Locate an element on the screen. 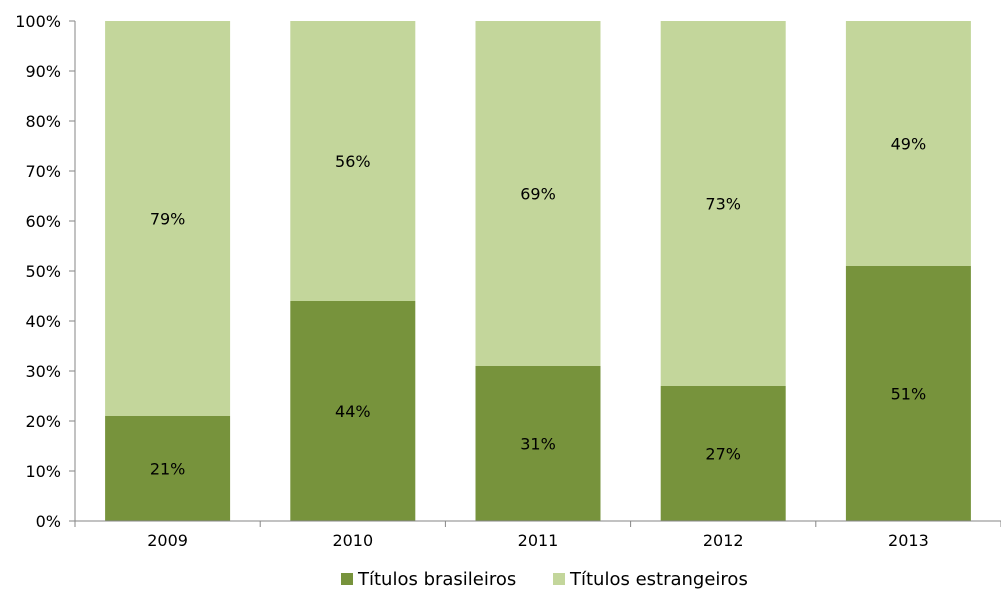 The image size is (1001, 595). data-label: 49% is located at coordinates (909, 144).